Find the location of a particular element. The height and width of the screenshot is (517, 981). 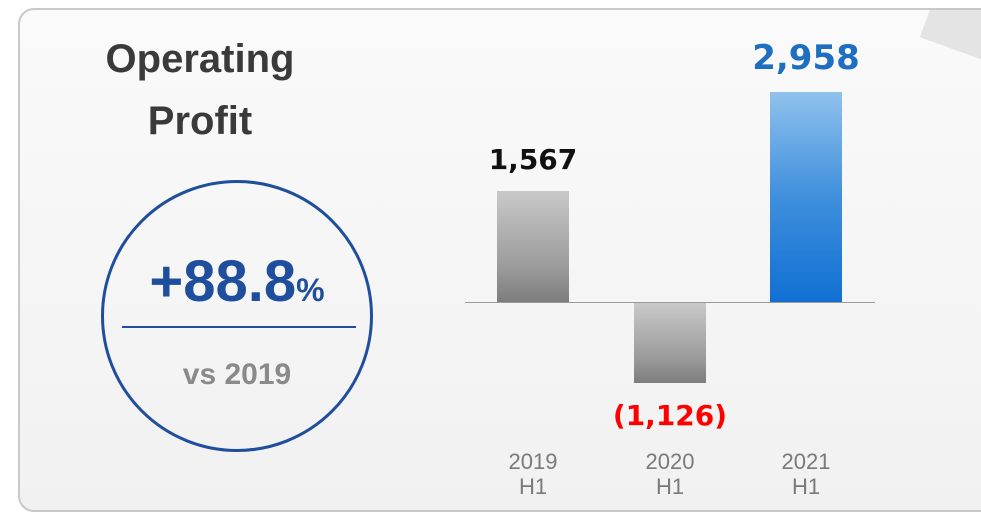

change-number: +88.8 is located at coordinates (223, 281).